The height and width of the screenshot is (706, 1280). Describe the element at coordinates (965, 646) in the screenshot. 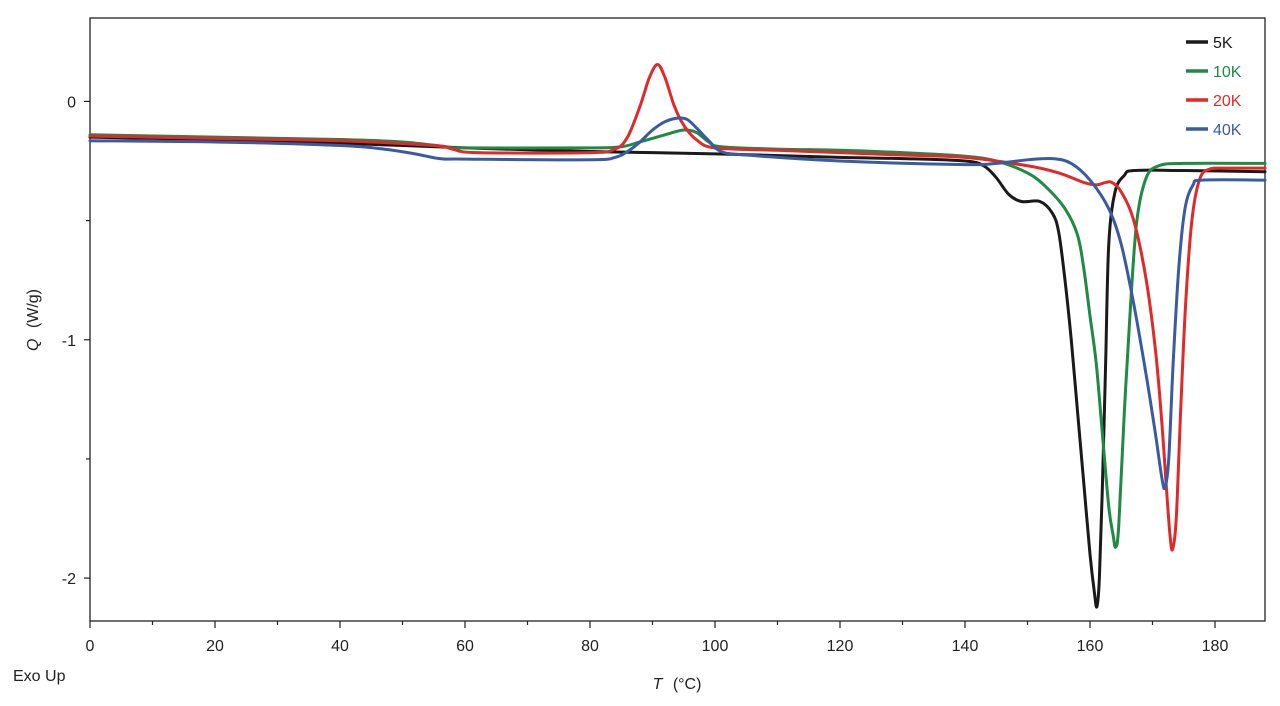

I see `x-tick-label: 140` at that location.